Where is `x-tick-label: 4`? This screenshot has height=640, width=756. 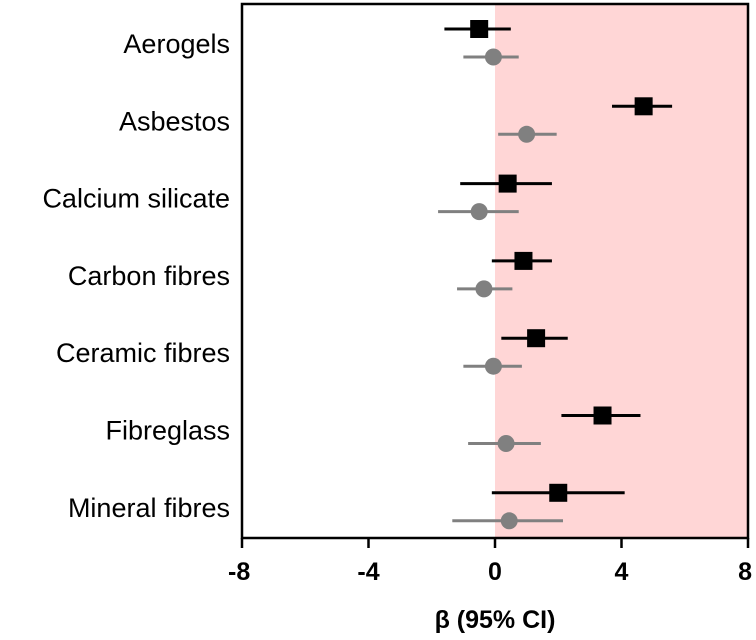
x-tick-label: 4 is located at coordinates (622, 572).